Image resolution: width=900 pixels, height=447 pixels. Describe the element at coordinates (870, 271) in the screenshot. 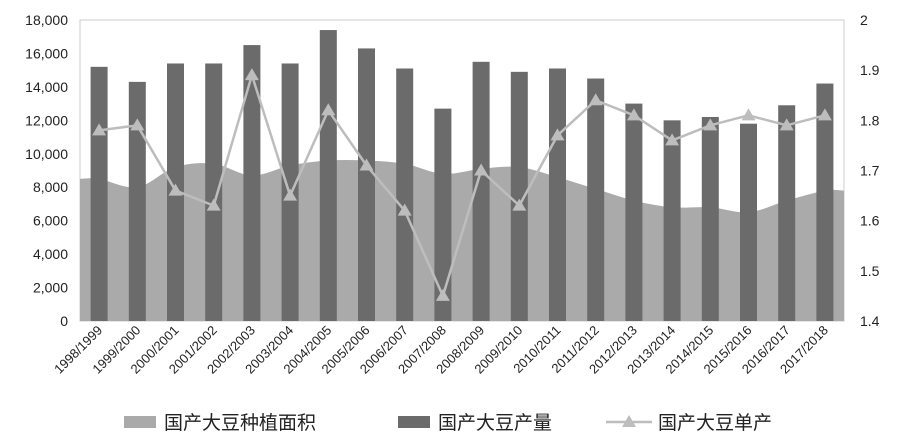

I see `right-tick-label: 1.5` at that location.